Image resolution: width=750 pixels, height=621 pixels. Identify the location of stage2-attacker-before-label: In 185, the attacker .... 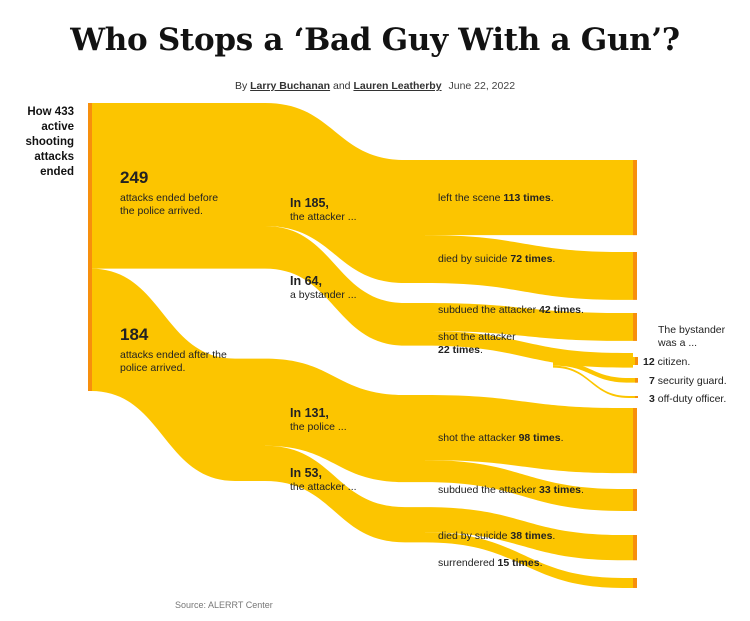
(323, 209).